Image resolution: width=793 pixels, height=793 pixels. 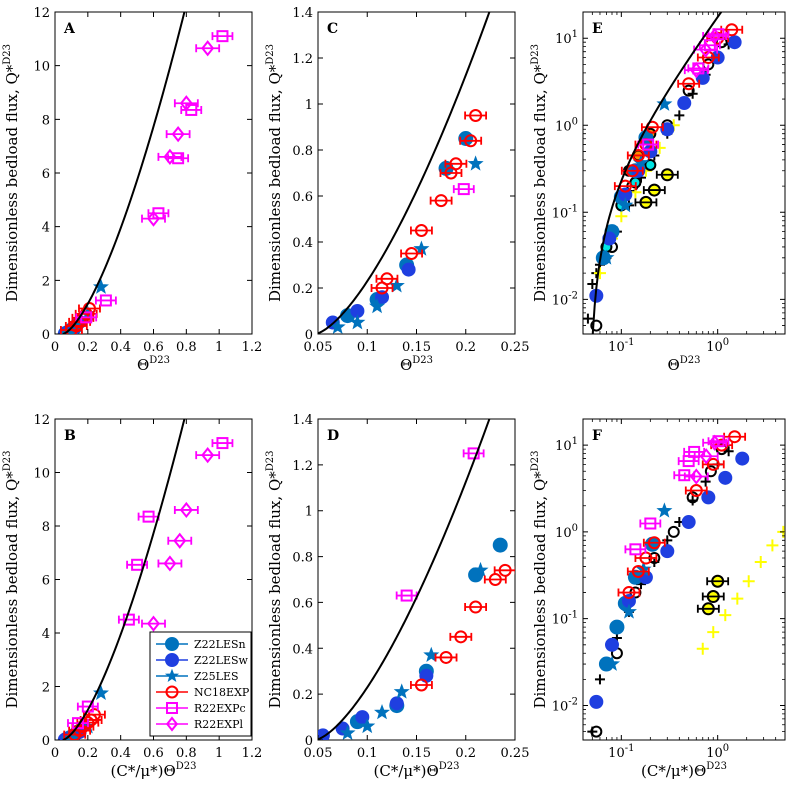 I want to click on series-extra-yellow-circle, so click(x=656, y=188).